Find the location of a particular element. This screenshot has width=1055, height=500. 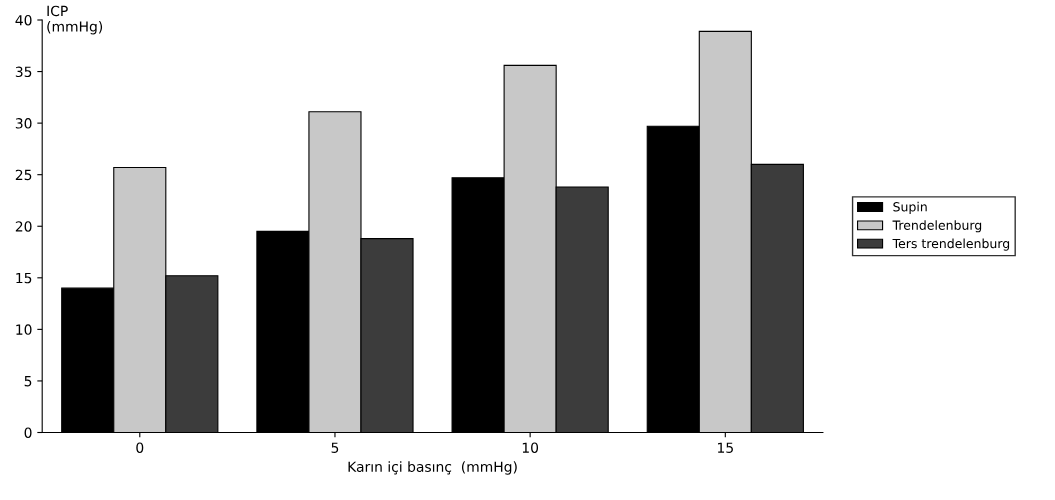

x-tick-label: 0 is located at coordinates (140, 447).